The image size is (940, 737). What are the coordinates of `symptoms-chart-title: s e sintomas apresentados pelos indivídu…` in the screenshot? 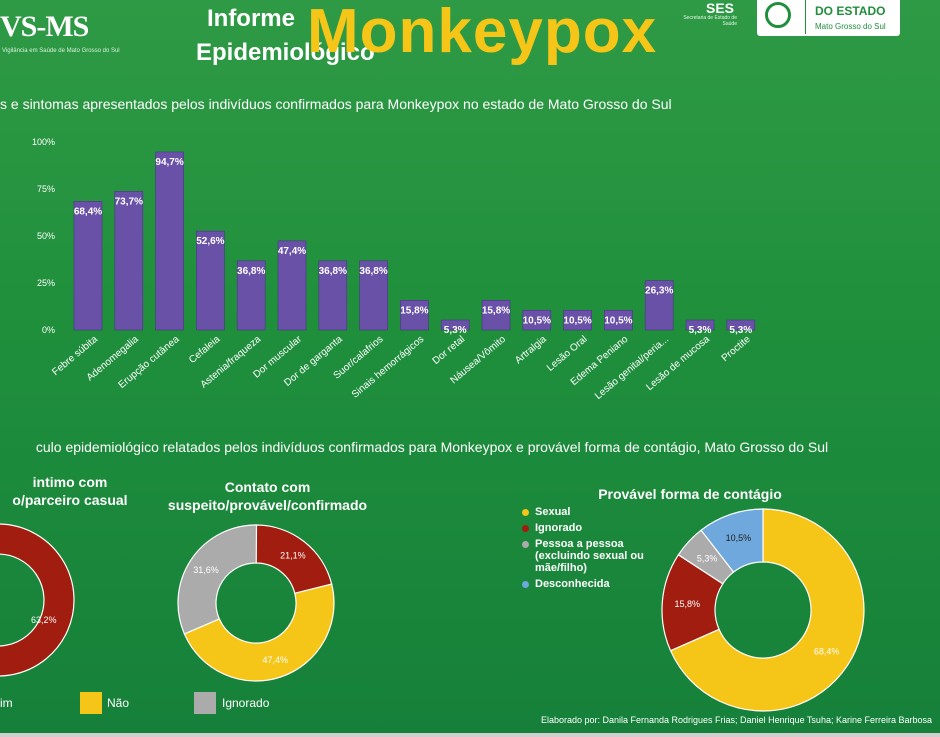 It's located at (336, 104).